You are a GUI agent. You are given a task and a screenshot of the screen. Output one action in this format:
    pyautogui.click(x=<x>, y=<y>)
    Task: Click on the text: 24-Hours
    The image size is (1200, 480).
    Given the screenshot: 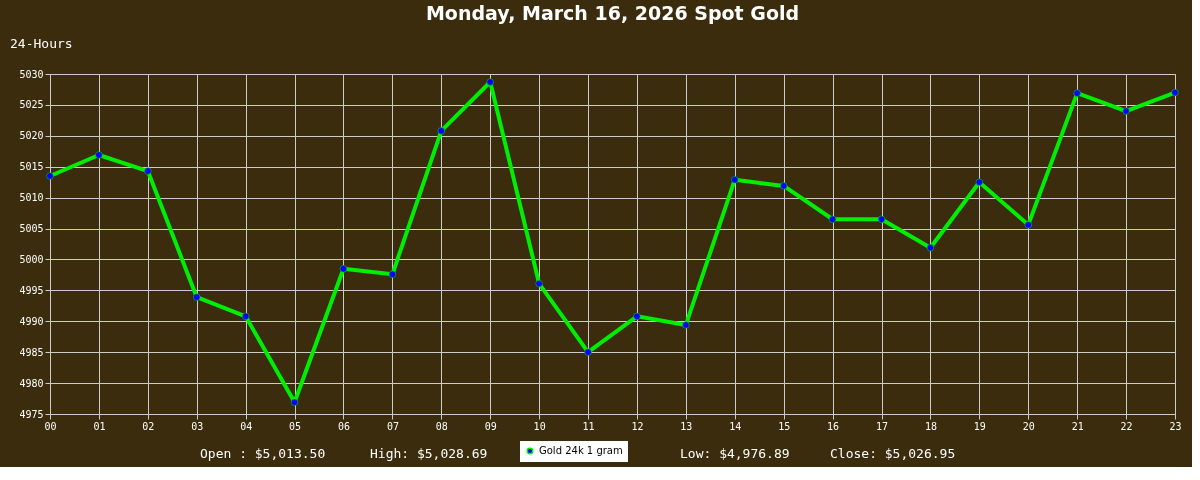 What is the action you would take?
    pyautogui.click(x=41, y=43)
    